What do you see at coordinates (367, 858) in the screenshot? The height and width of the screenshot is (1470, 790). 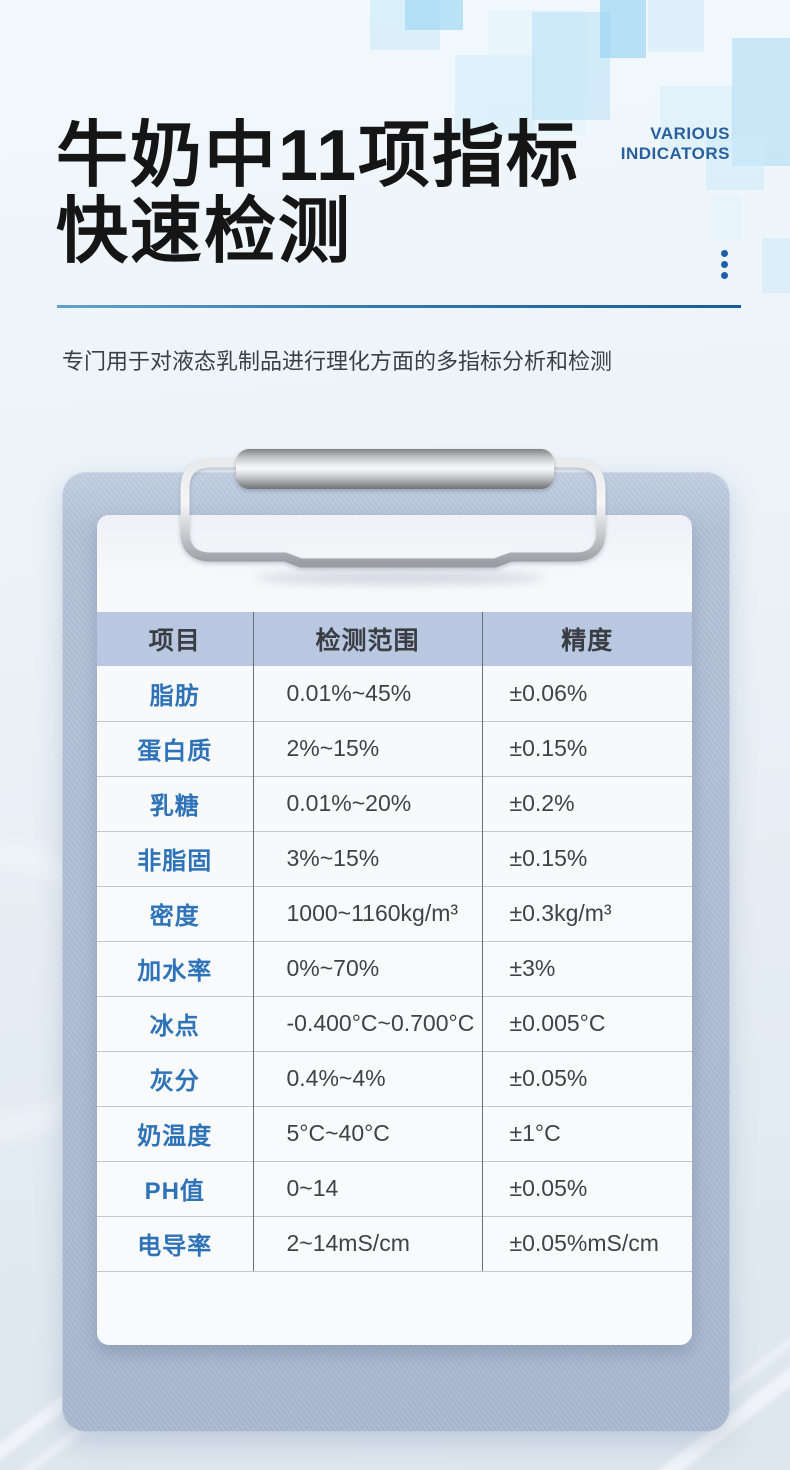 I see `range-cell: 3%~15%` at bounding box center [367, 858].